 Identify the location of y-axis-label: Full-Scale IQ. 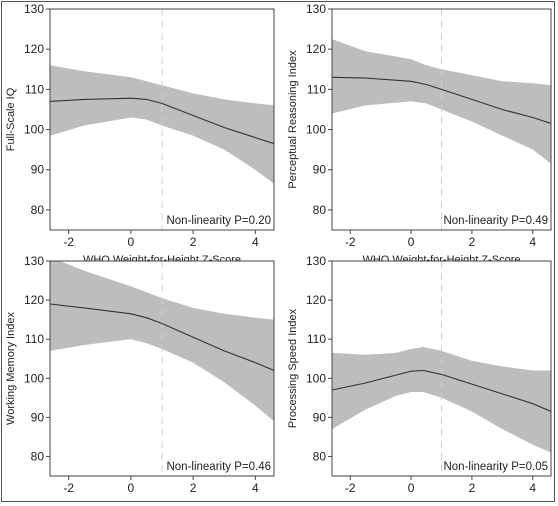
(11, 119).